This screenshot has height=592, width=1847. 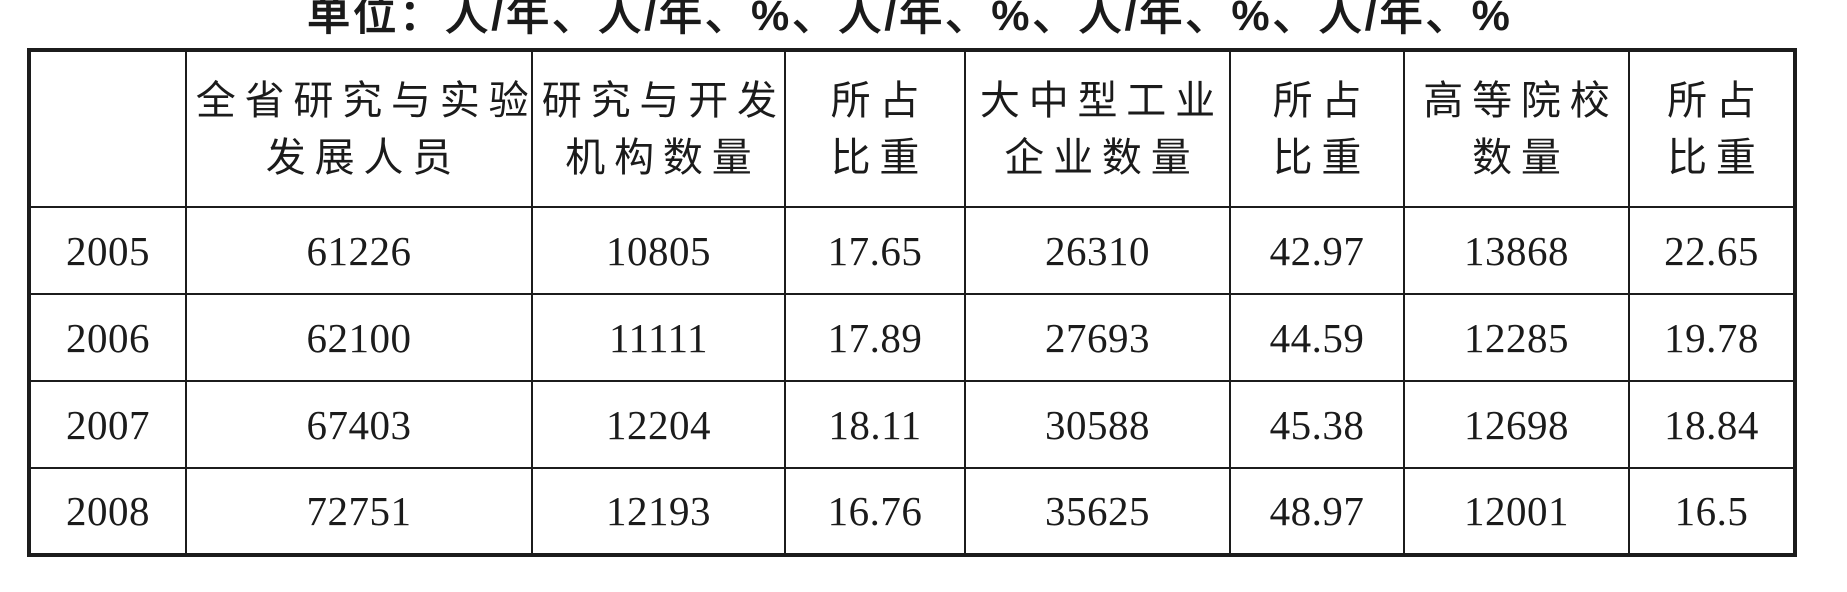 I want to click on value-cell: 11111, so click(x=658, y=337).